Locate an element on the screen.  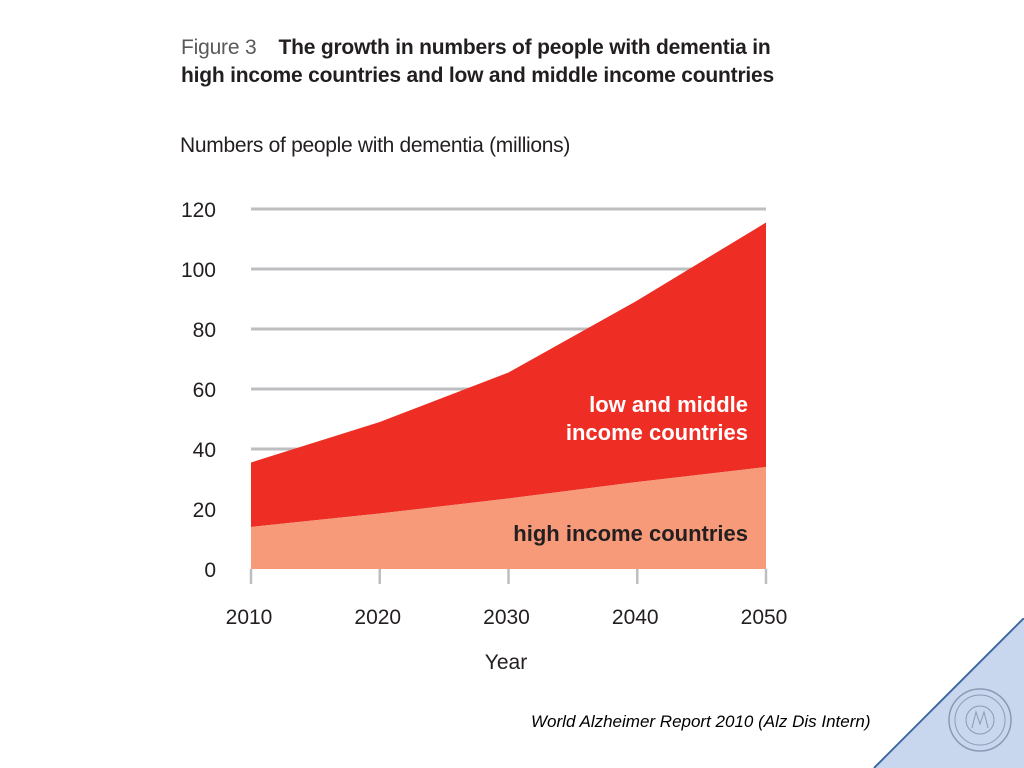
x-tick-label: 2050 is located at coordinates (764, 617).